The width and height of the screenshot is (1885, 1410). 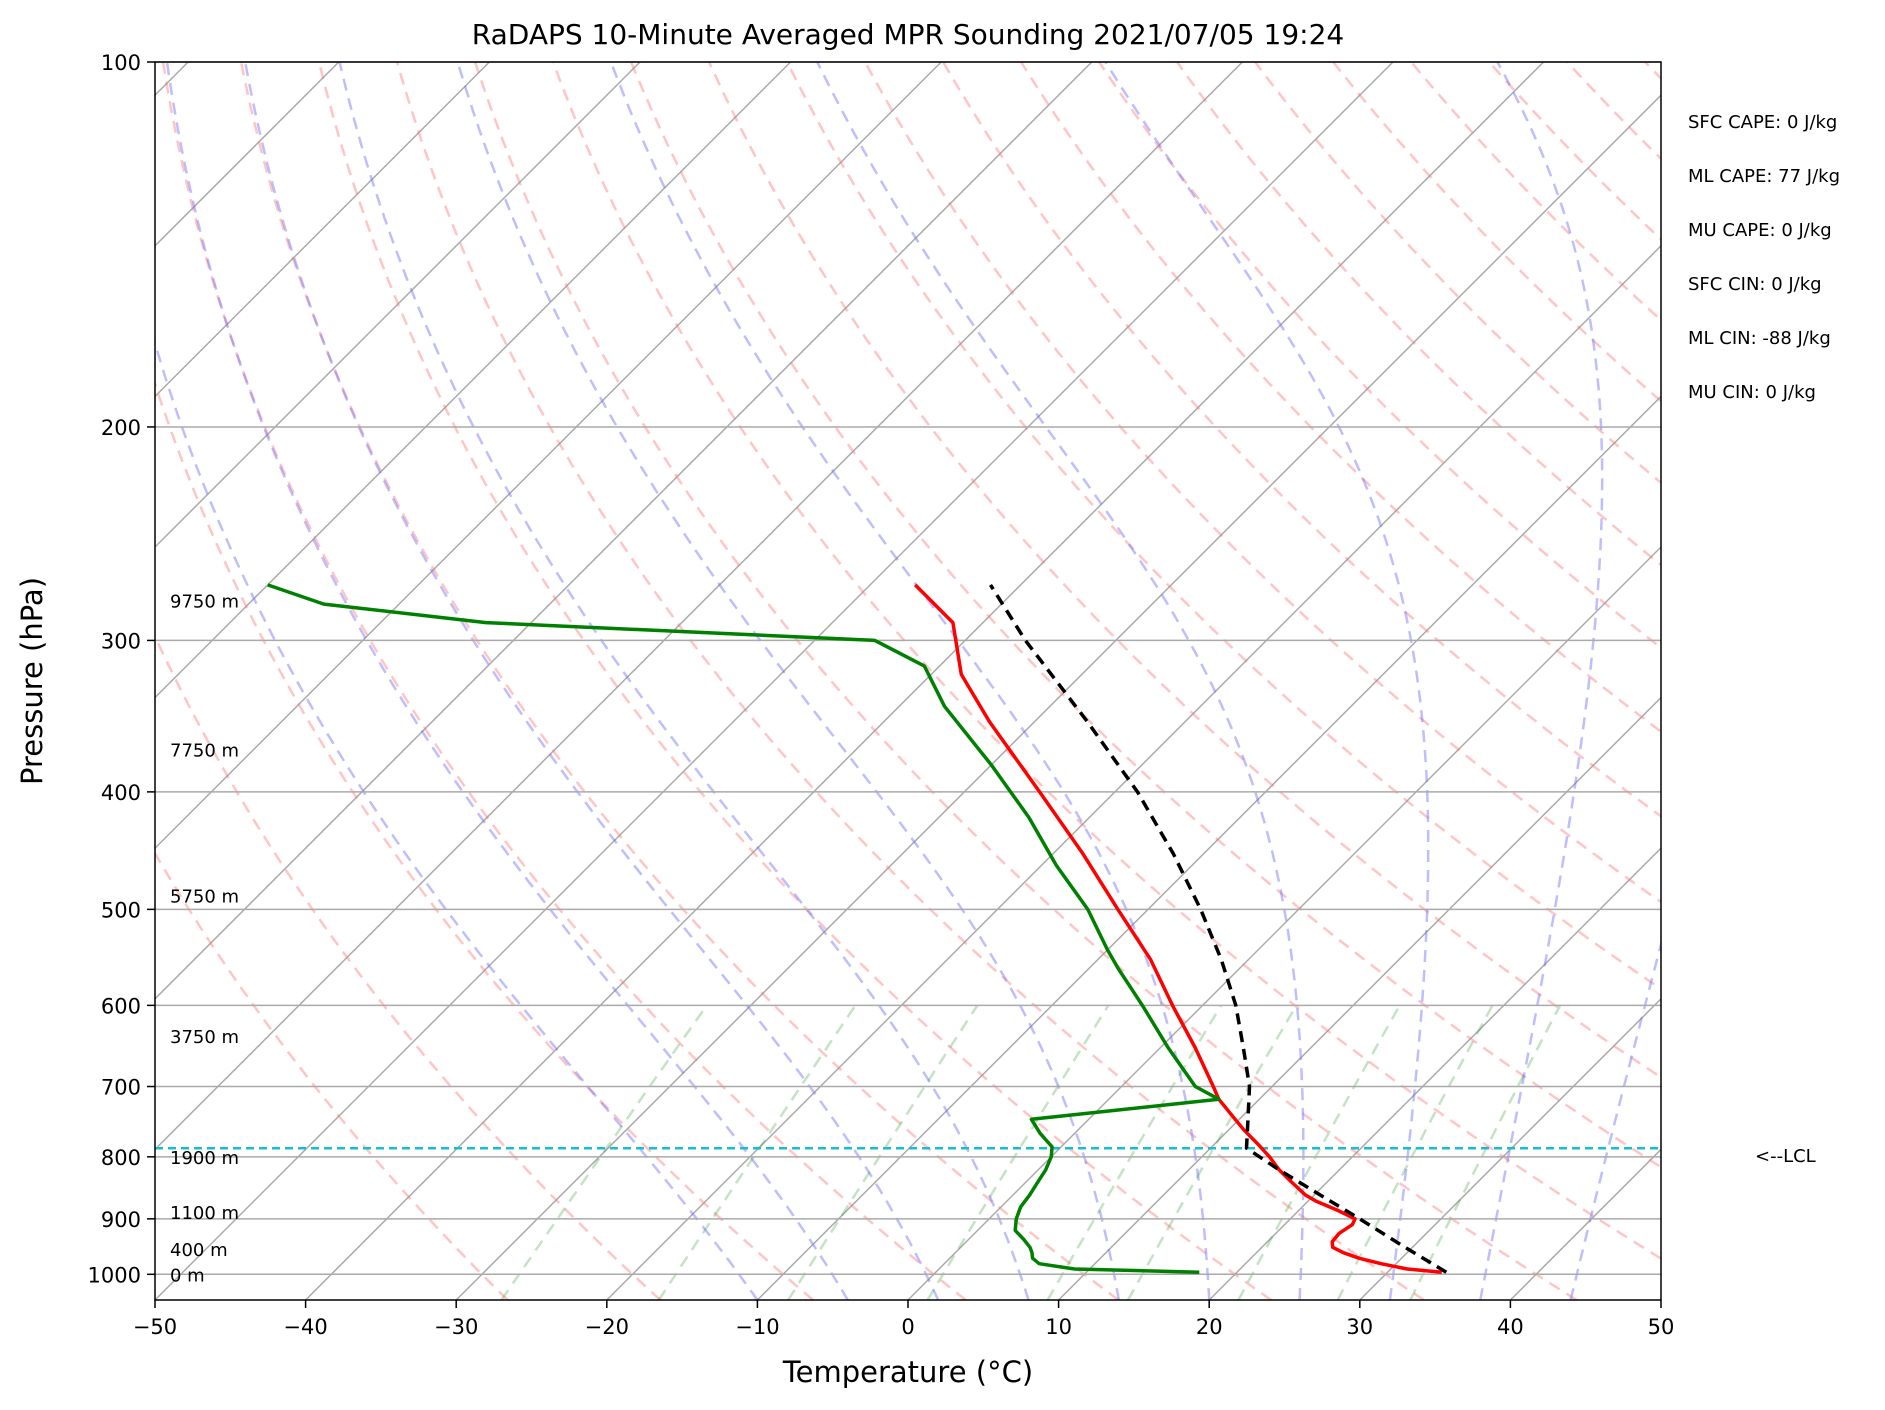 I want to click on x-tick-label: −50, so click(x=155, y=1327).